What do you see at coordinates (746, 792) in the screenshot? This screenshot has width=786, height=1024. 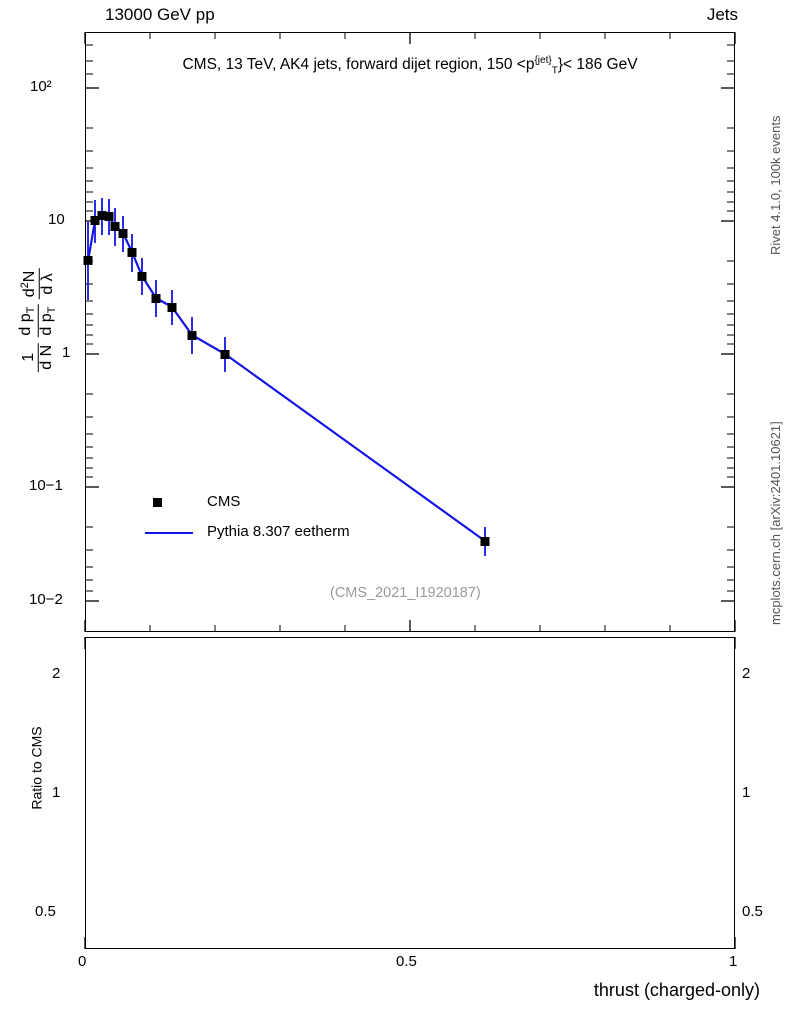 I see `ratio-ytick-1-right: 1` at bounding box center [746, 792].